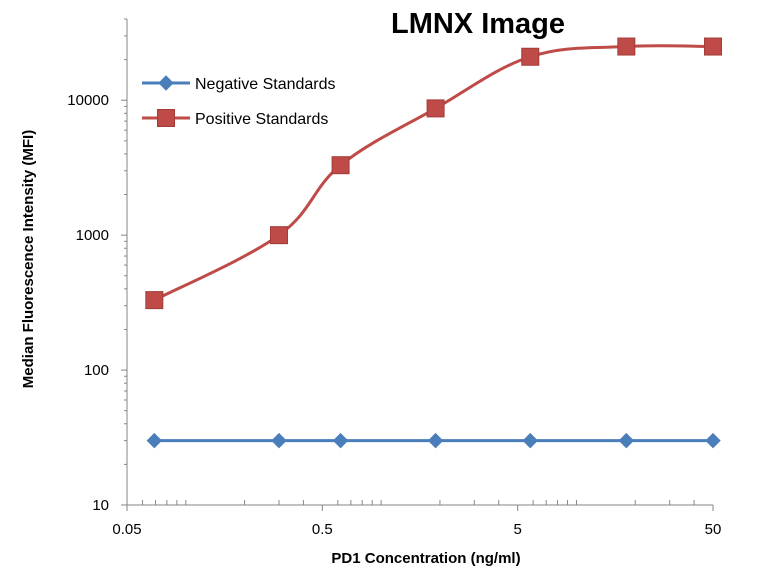 The image size is (780, 586). What do you see at coordinates (28, 259) in the screenshot?
I see `y-axis-title: Median Fluorescence Intensity (MFI)` at bounding box center [28, 259].